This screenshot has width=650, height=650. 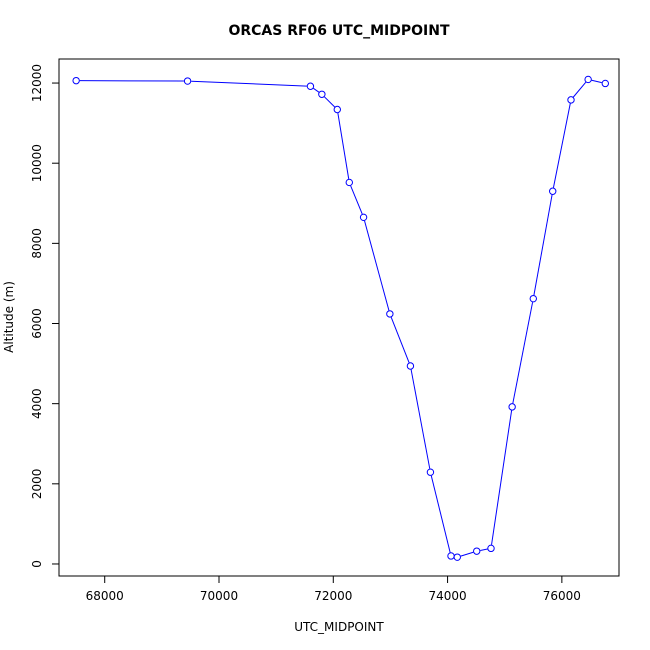 What do you see at coordinates (333, 596) in the screenshot?
I see `x-tick-label: 72000` at bounding box center [333, 596].